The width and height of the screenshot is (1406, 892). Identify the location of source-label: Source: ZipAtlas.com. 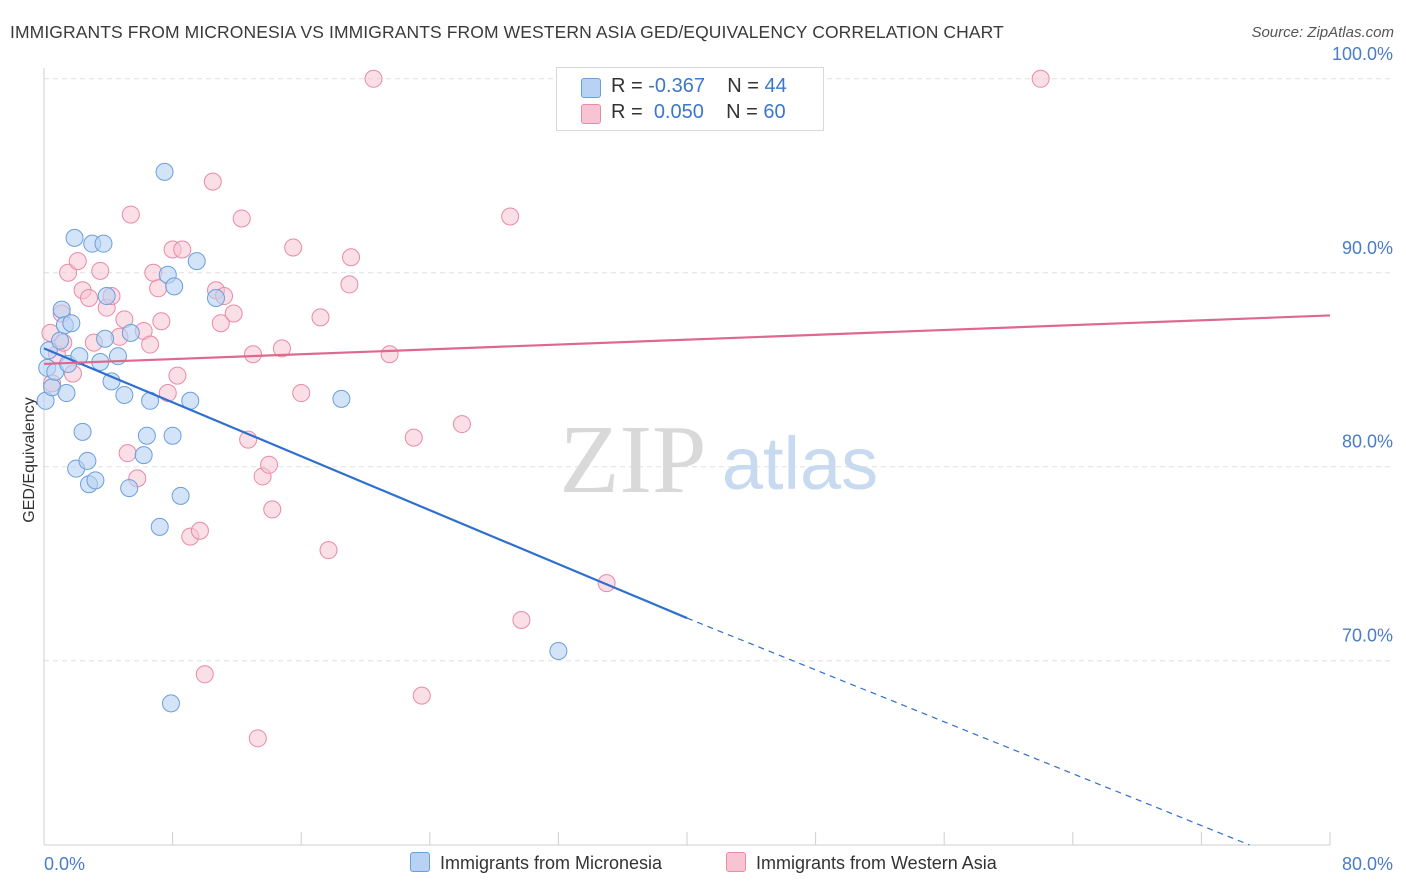
(1322, 32).